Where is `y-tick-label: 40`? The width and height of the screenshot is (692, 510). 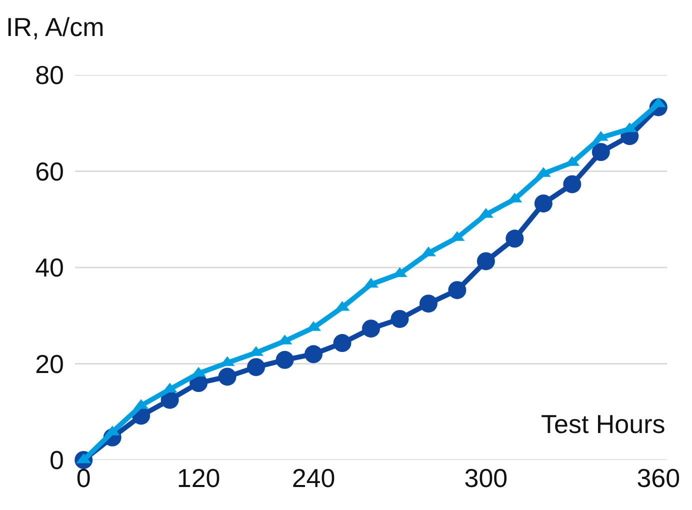 y-tick-label: 40 is located at coordinates (49, 267).